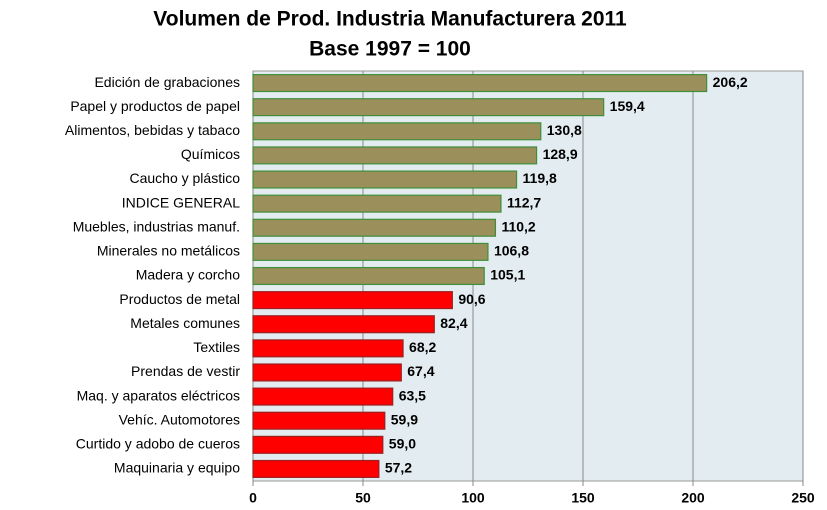  What do you see at coordinates (184, 178) in the screenshot?
I see `y-tick-label: Caucho y plástico` at bounding box center [184, 178].